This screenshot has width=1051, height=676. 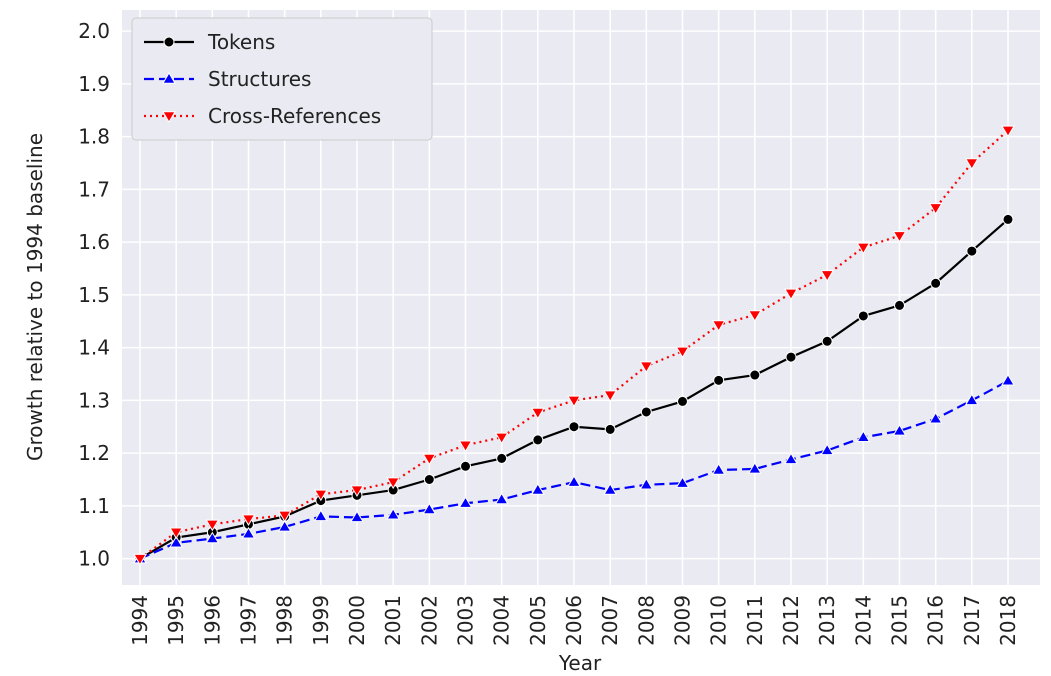 What do you see at coordinates (791, 620) in the screenshot?
I see `x-tick-label: 2012` at bounding box center [791, 620].